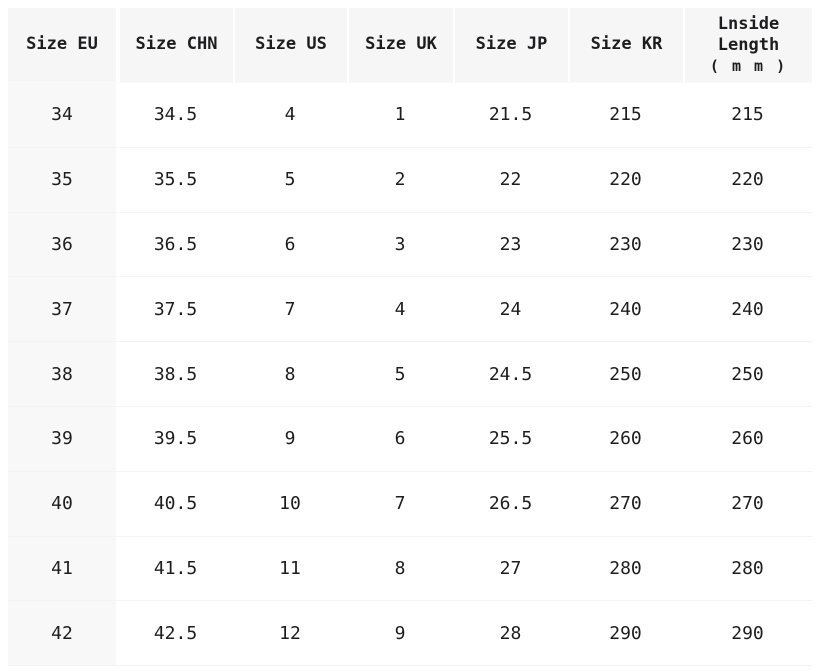  Describe the element at coordinates (747, 438) in the screenshot. I see `cell-inside-length: 260` at that location.